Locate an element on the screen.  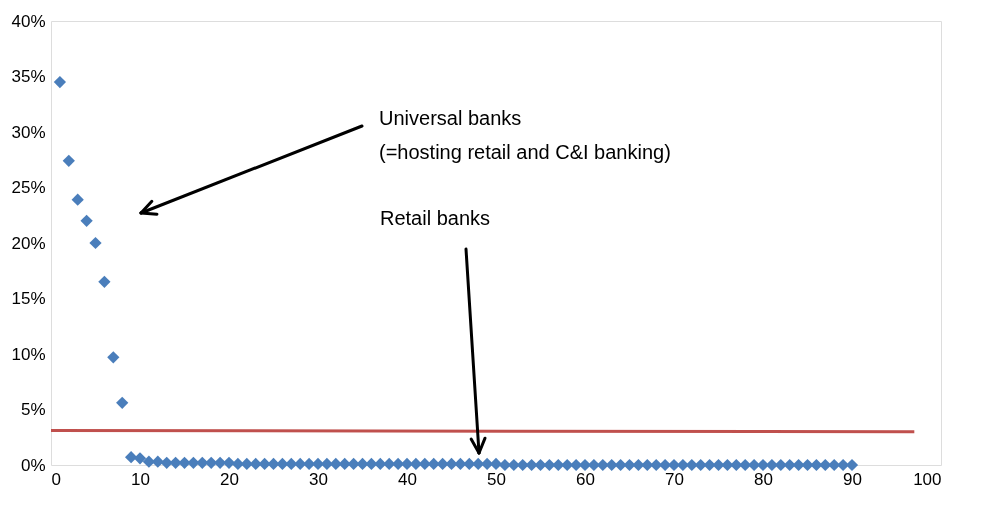
x-tick-label: 0 is located at coordinates (56, 479).